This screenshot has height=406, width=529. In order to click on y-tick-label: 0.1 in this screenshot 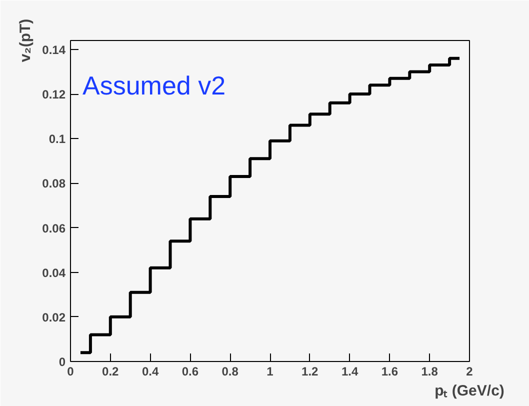, I will do `click(57, 139)`.